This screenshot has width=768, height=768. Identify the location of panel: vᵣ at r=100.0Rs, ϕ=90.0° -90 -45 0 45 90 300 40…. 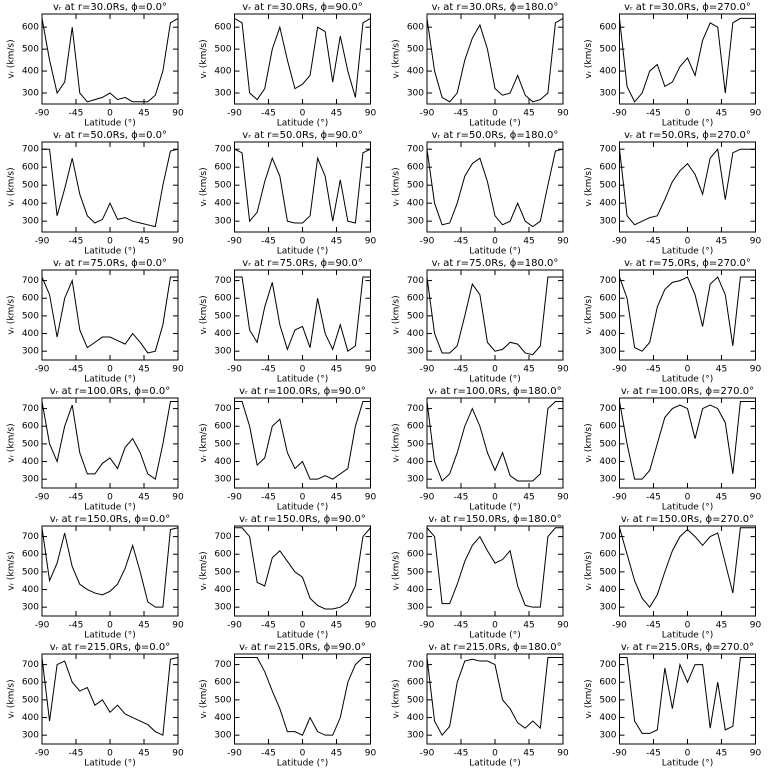
(287, 449).